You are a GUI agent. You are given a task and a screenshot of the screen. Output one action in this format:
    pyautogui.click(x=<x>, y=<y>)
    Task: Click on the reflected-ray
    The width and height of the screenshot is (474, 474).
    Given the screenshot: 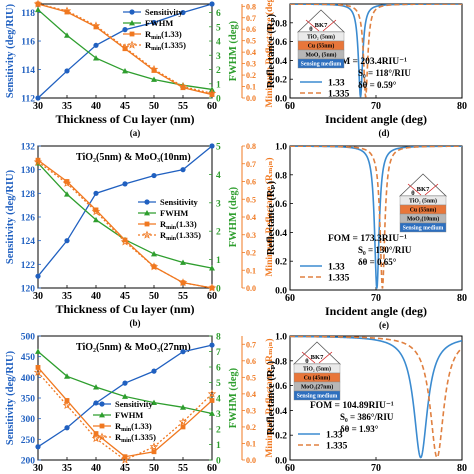 What is the action you would take?
    pyautogui.click(x=329, y=25)
    